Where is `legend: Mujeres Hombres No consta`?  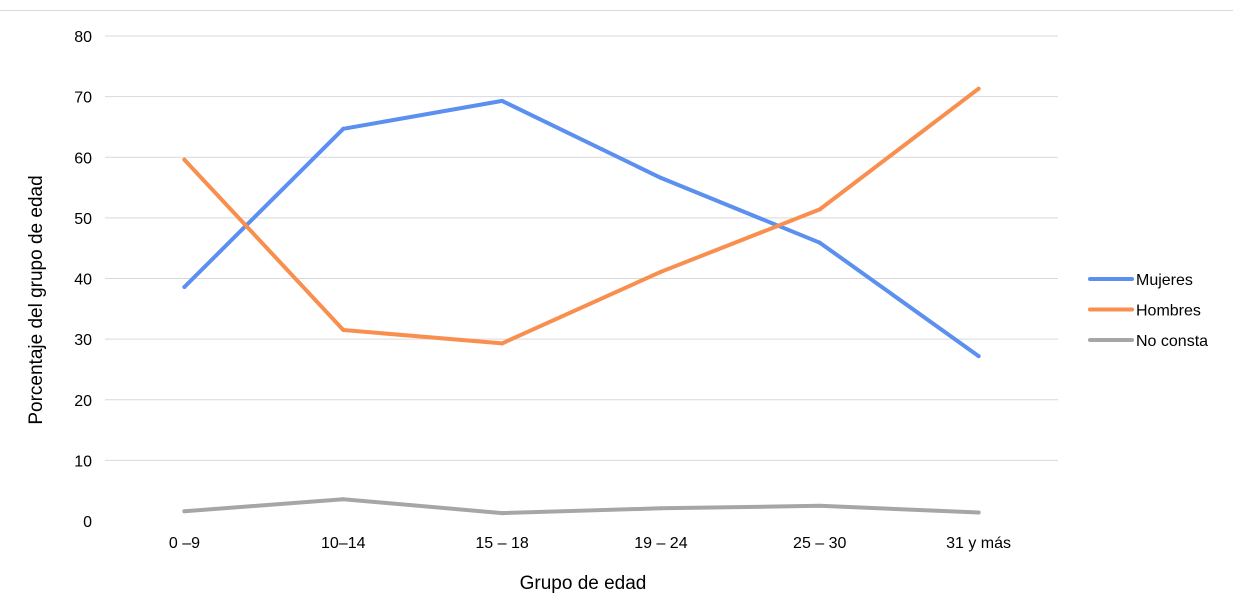
legend: Mujeres Hombres No consta is located at coordinates (1148, 311).